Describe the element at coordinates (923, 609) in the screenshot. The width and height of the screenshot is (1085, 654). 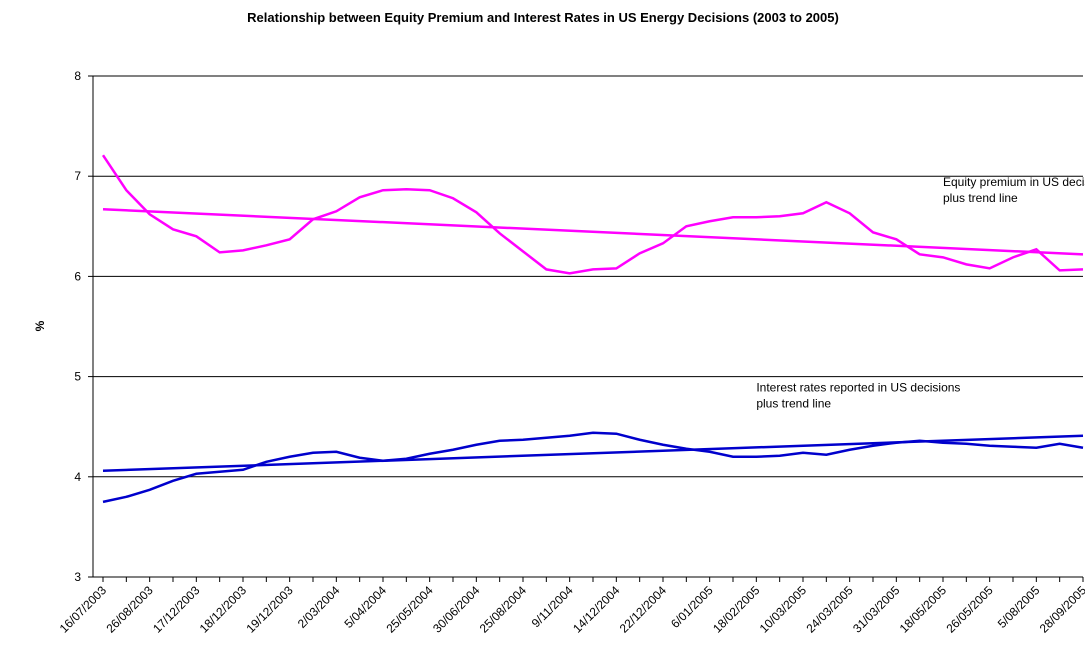
I see `x-tick-label: 18/05/2005` at that location.